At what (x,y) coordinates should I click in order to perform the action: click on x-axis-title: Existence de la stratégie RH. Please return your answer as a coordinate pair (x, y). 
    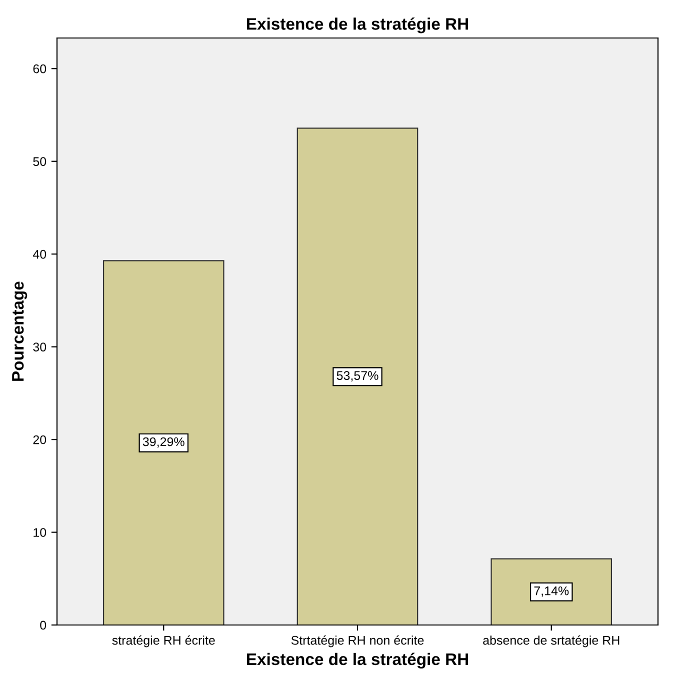
    Looking at the image, I should click on (357, 660).